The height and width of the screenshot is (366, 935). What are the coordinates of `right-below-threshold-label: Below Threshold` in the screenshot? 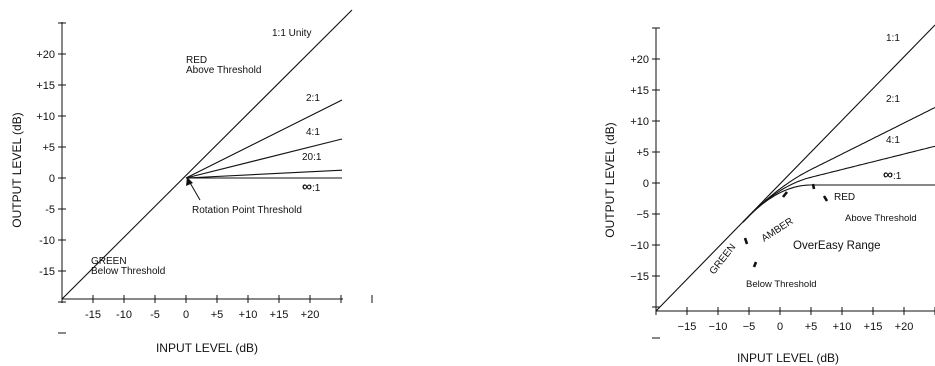 It's located at (781, 284).